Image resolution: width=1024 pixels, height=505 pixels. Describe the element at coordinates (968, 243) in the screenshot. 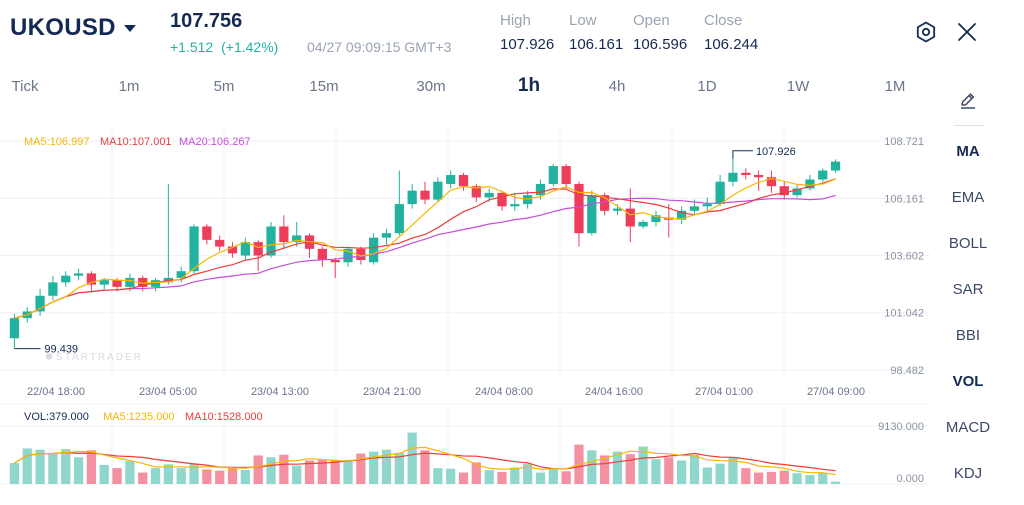

I see `indicator-boll: BOLL` at that location.